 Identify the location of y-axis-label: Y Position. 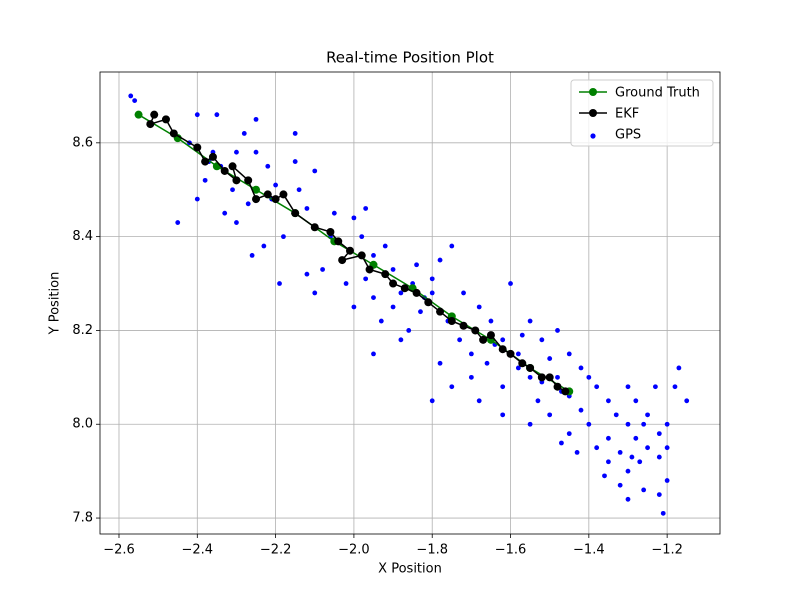
(55, 304).